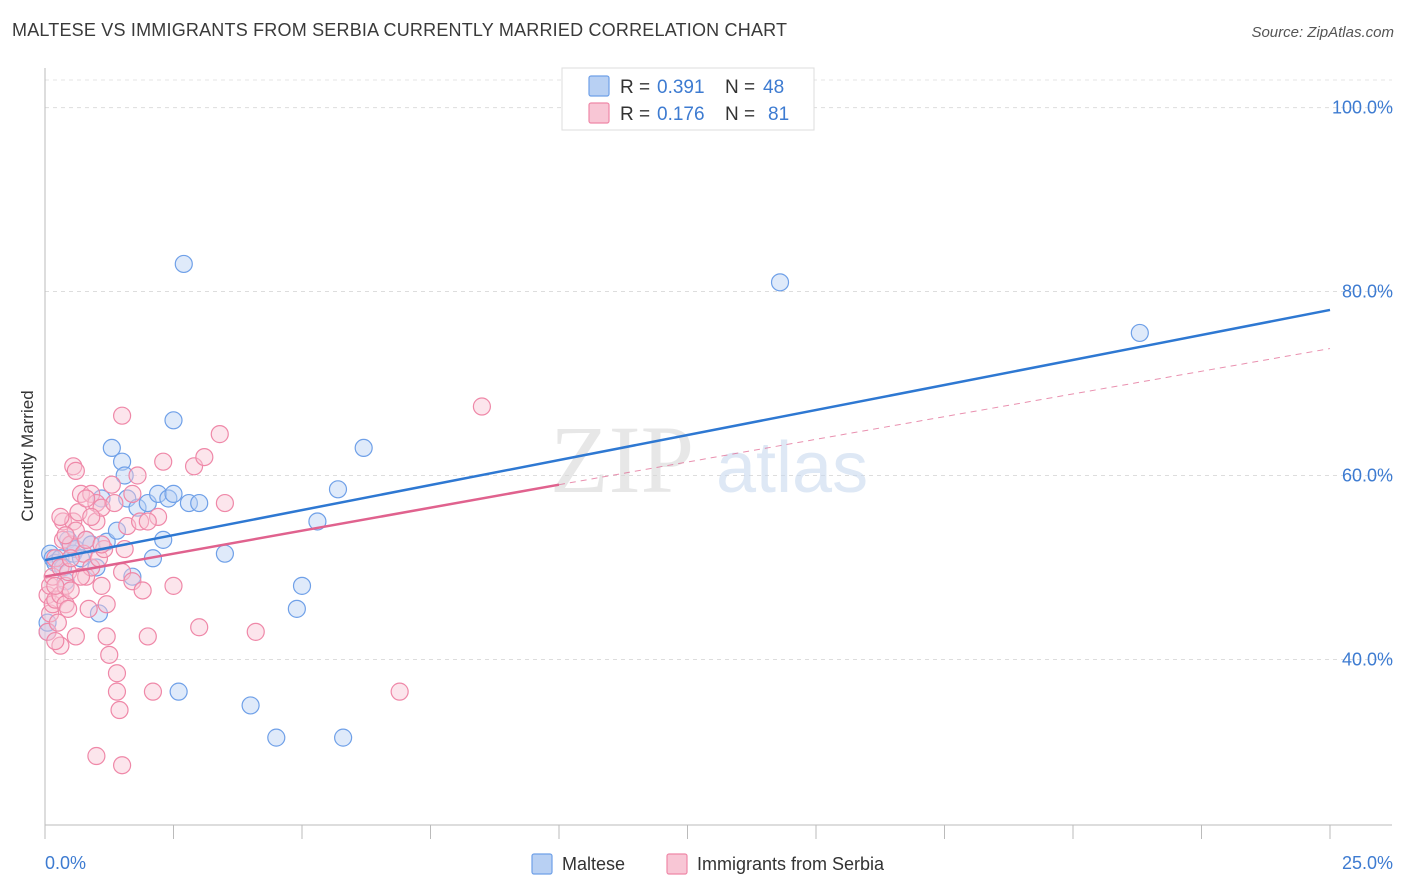  What do you see at coordinates (635, 87) in the screenshot?
I see `legend-r-label-maltese: R =` at bounding box center [635, 87].